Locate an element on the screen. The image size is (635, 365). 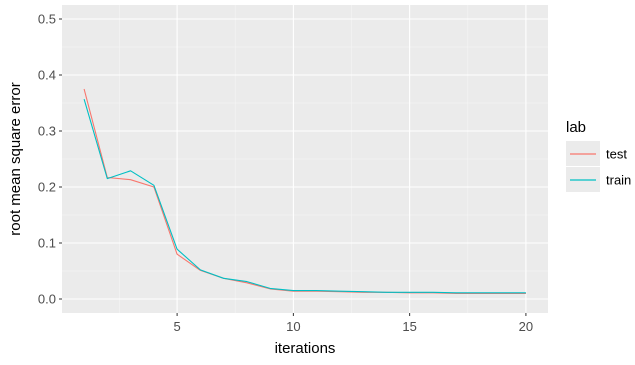
x-tick-label: 10 is located at coordinates (293, 326).